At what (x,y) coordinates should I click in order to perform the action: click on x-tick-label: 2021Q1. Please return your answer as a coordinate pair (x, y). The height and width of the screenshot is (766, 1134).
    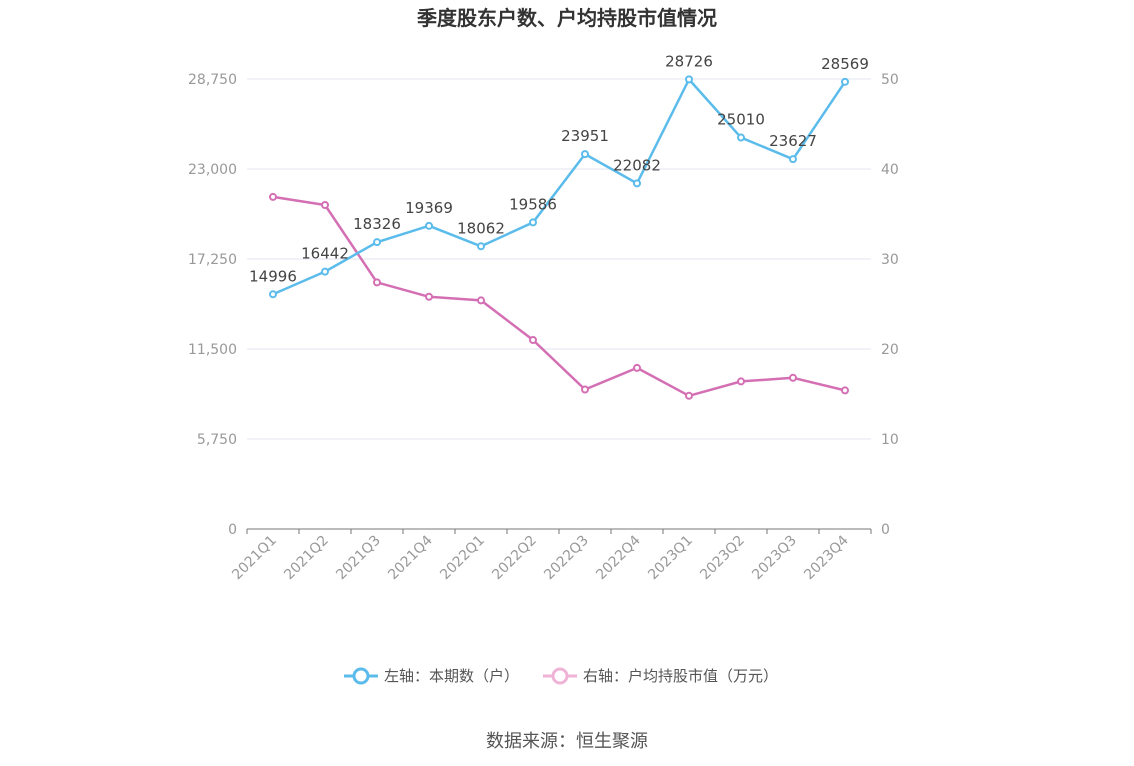
    Looking at the image, I should click on (254, 558).